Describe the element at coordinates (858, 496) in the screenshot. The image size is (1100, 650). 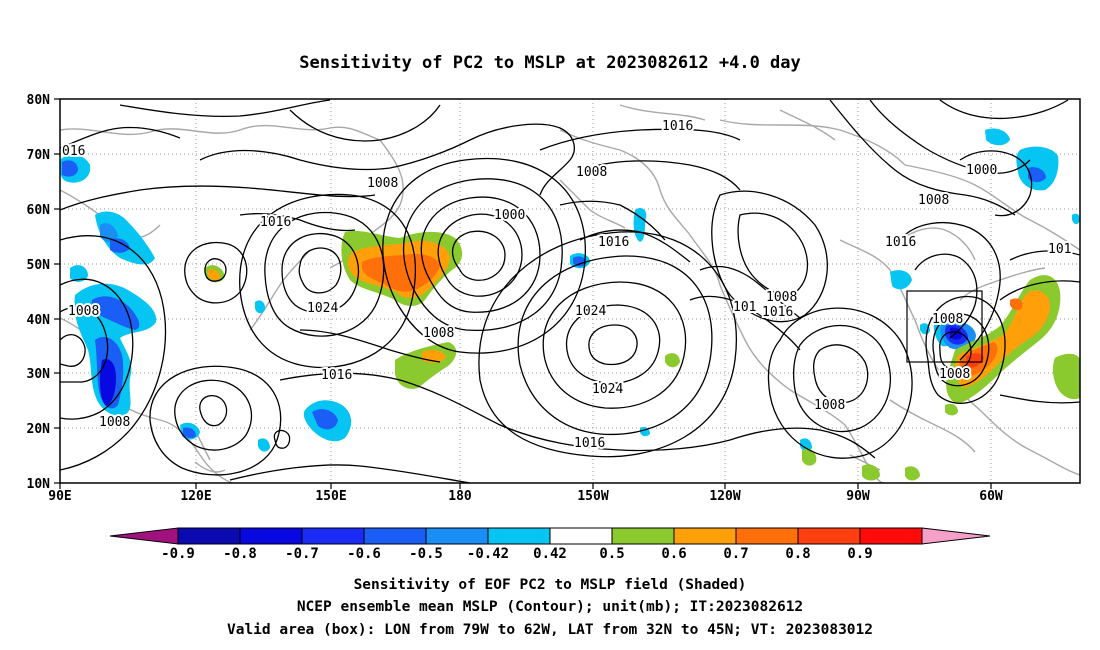
I see `lon-tick-label: 90W` at that location.